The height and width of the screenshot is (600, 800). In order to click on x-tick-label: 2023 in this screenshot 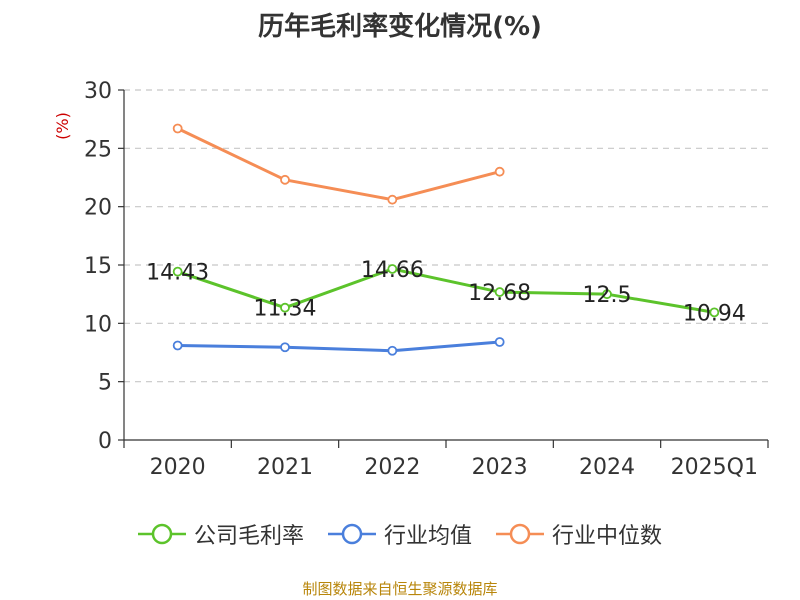, I will do `click(500, 467)`.